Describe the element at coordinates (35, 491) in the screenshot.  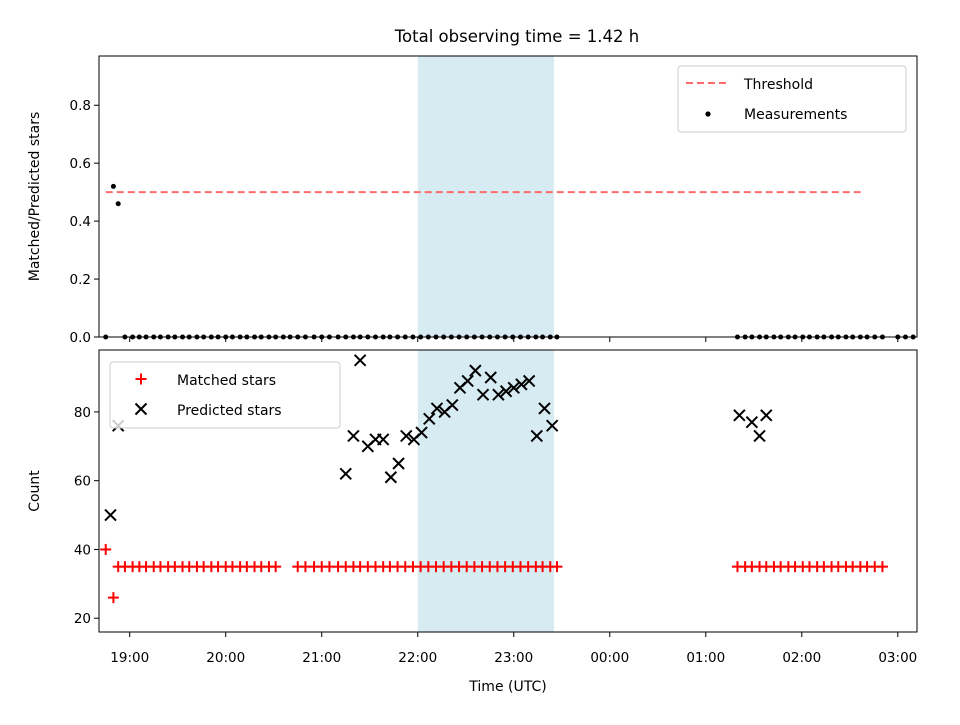
I see `bottom-y-axis-label: Count` at that location.